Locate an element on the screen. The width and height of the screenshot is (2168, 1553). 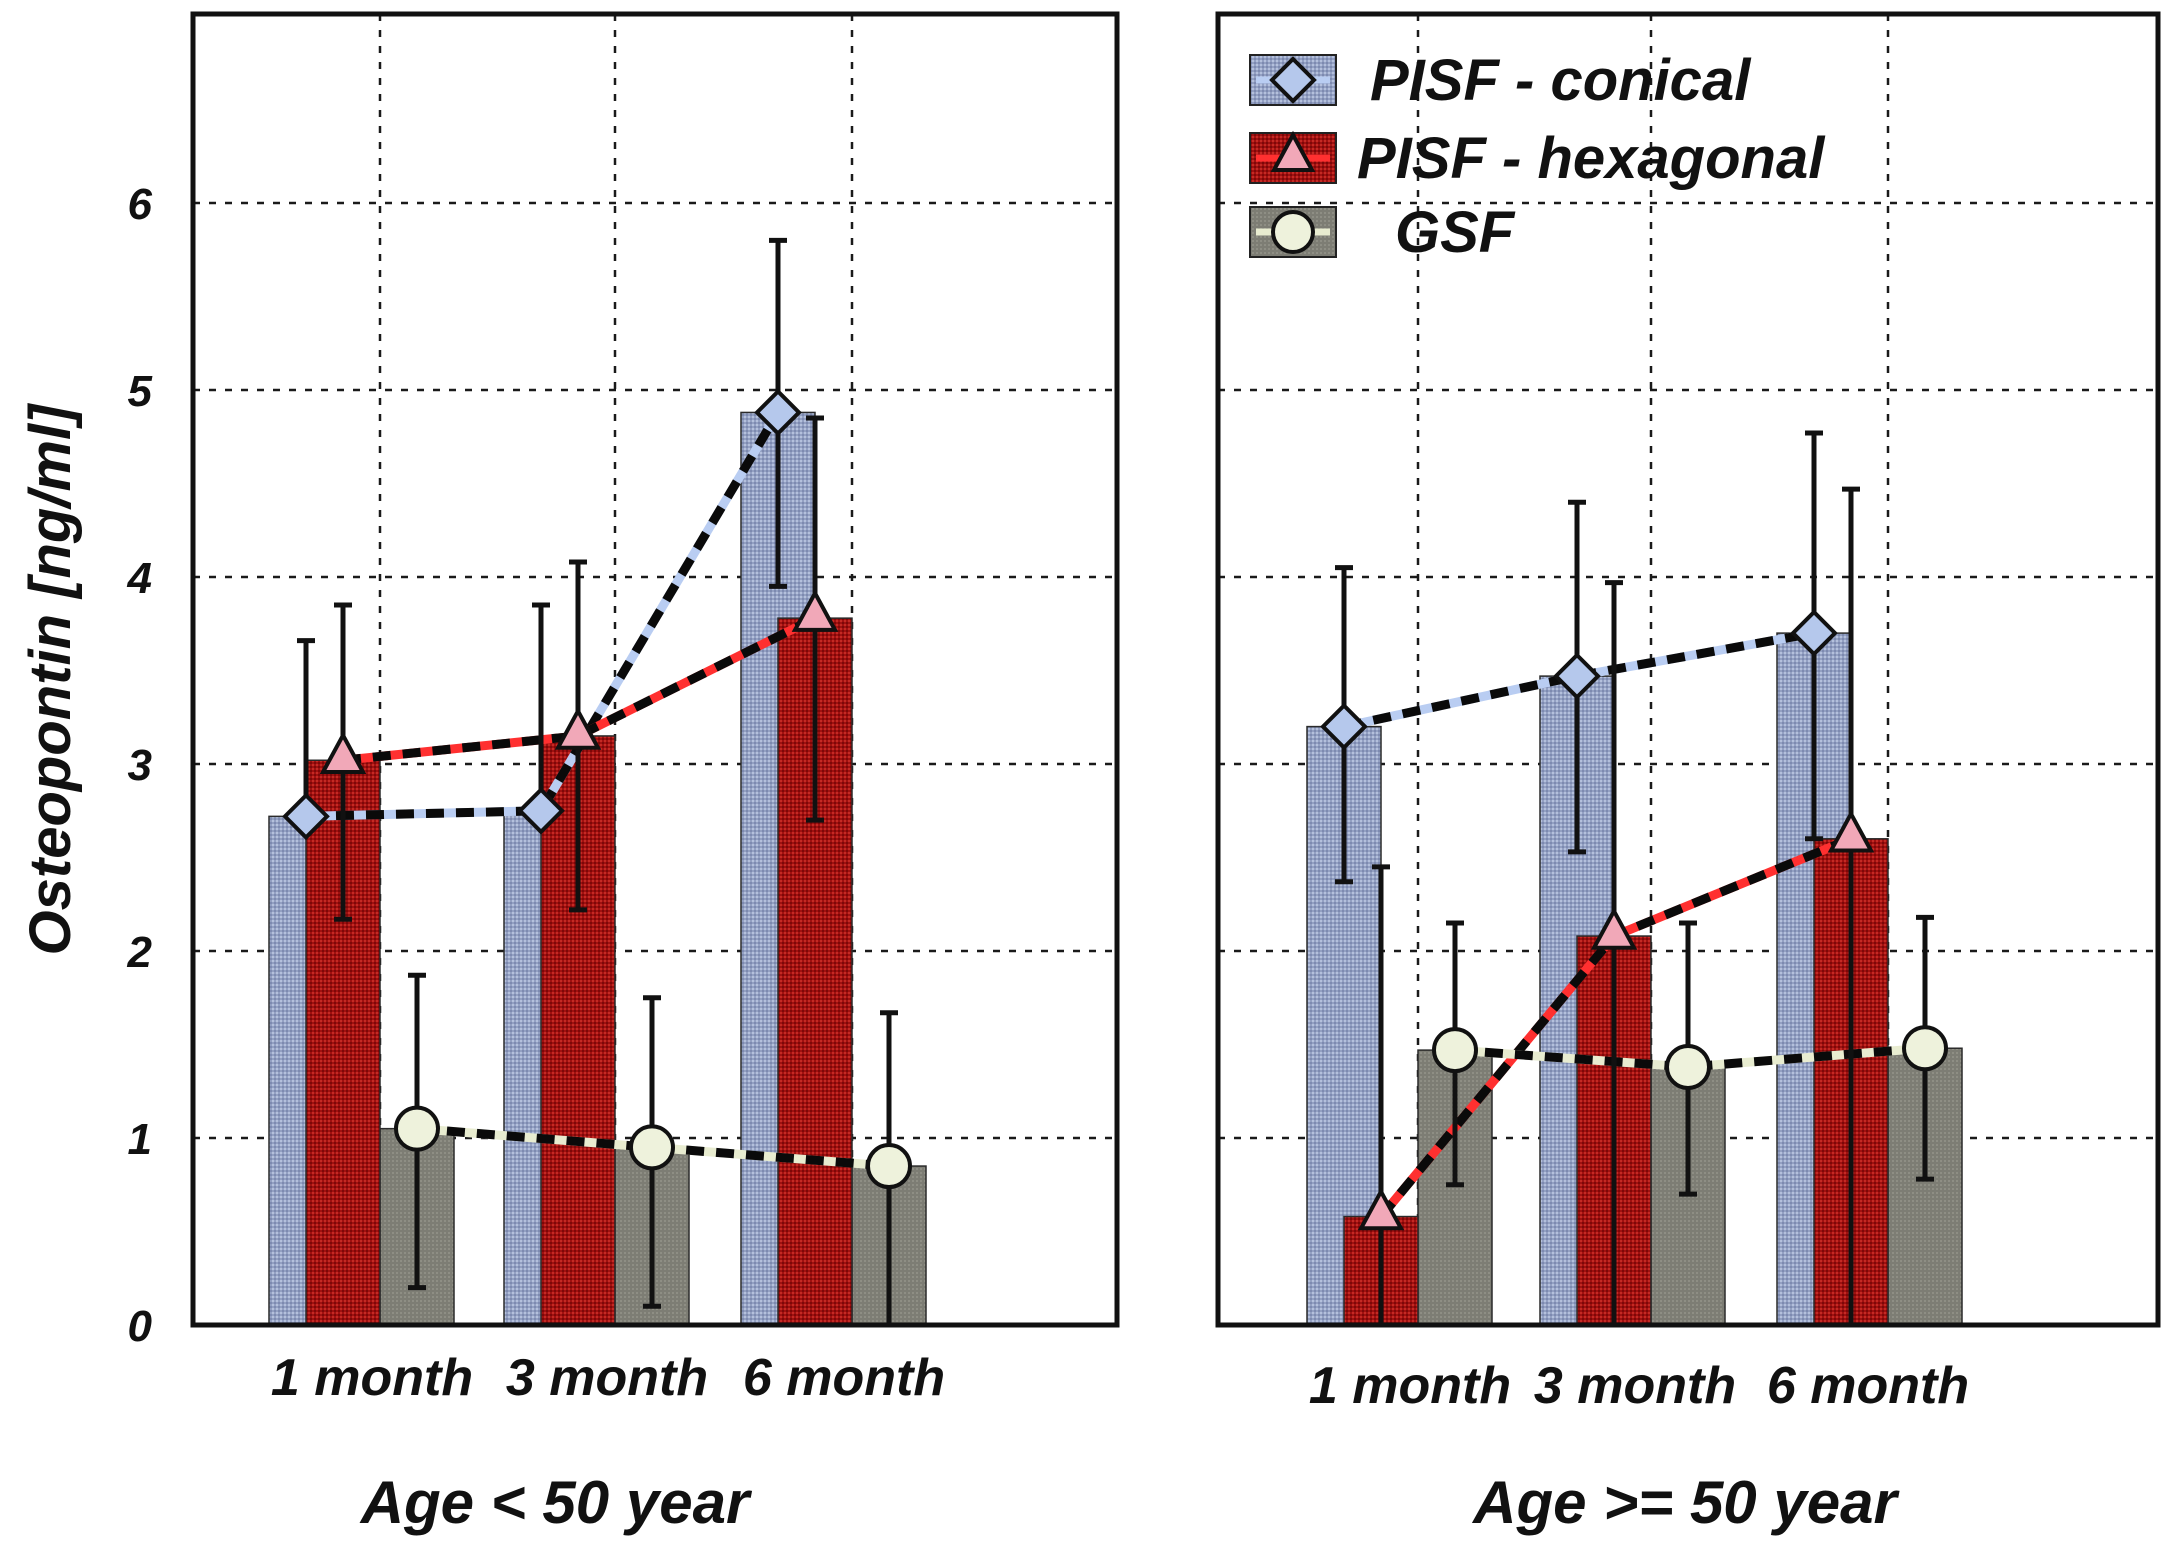
y-tick-label: 1 is located at coordinates (140, 1139).